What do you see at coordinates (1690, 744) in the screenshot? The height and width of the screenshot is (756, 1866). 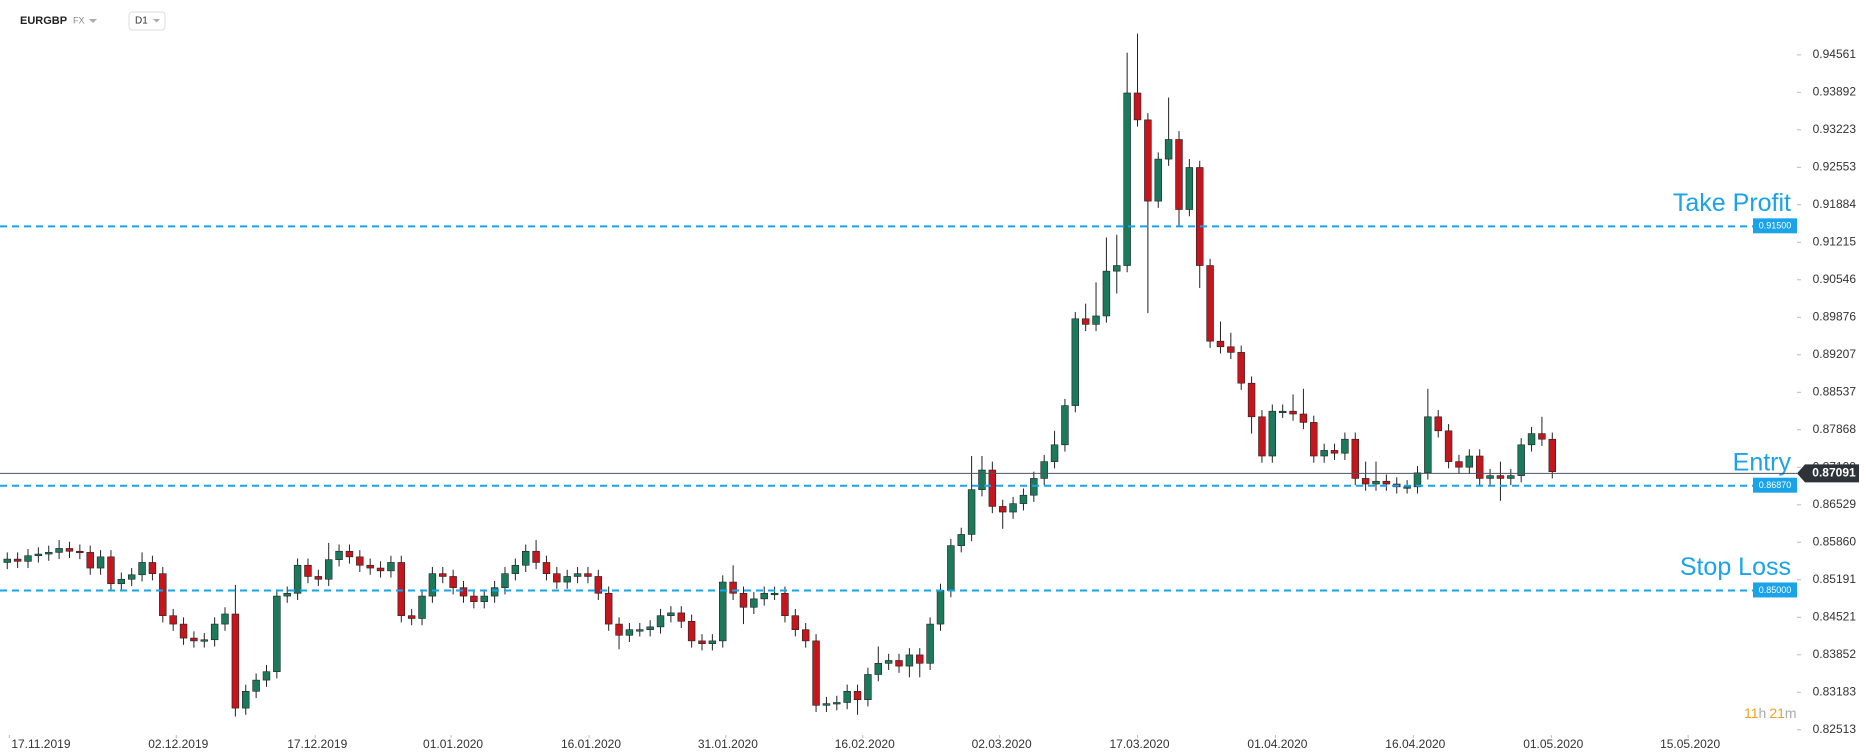 I see `x-tick-label: 15.05.2020` at bounding box center [1690, 744].